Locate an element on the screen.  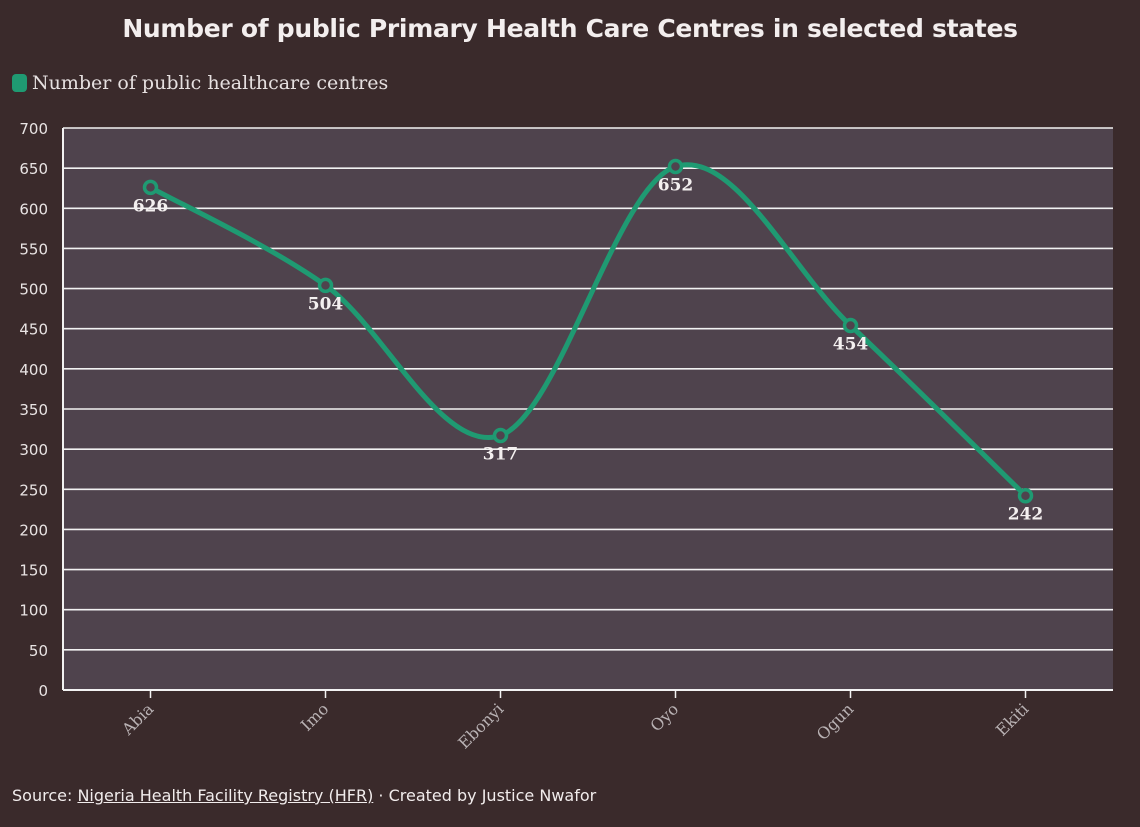
y-tick-label: 650 is located at coordinates (33, 169).